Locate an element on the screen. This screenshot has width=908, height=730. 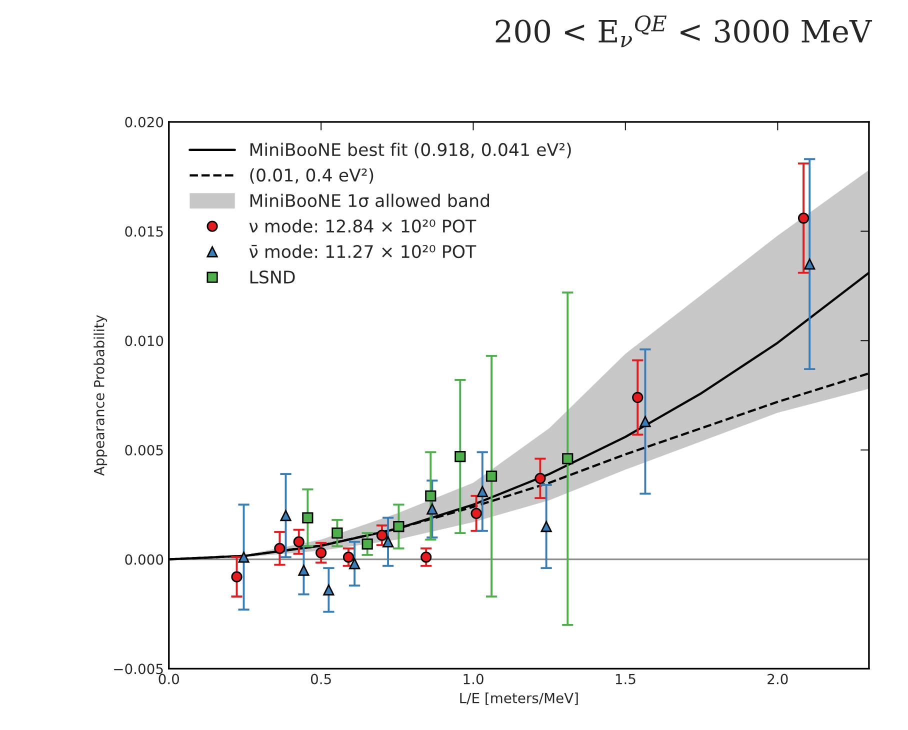
legend-label: (0.01, 0.4 eV²) is located at coordinates (312, 176).